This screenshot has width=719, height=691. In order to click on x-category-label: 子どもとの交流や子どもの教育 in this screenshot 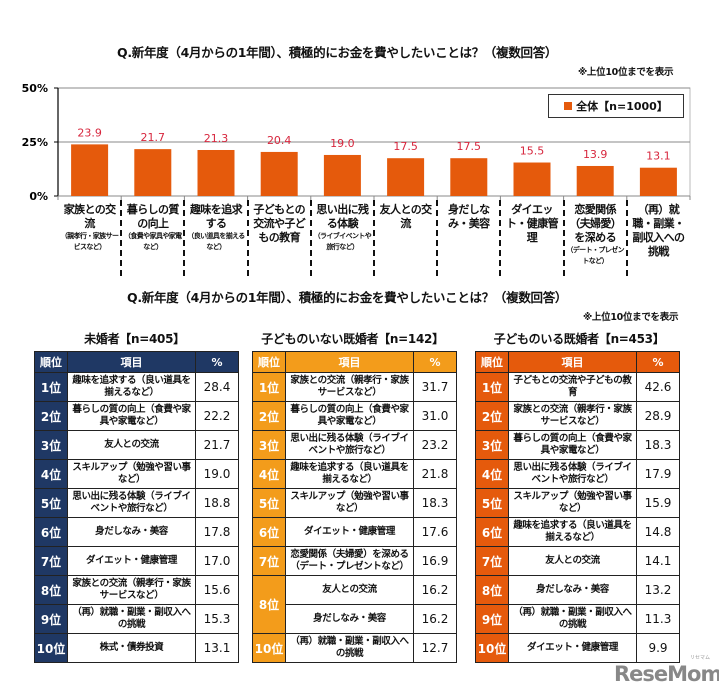, I will do `click(279, 224)`.